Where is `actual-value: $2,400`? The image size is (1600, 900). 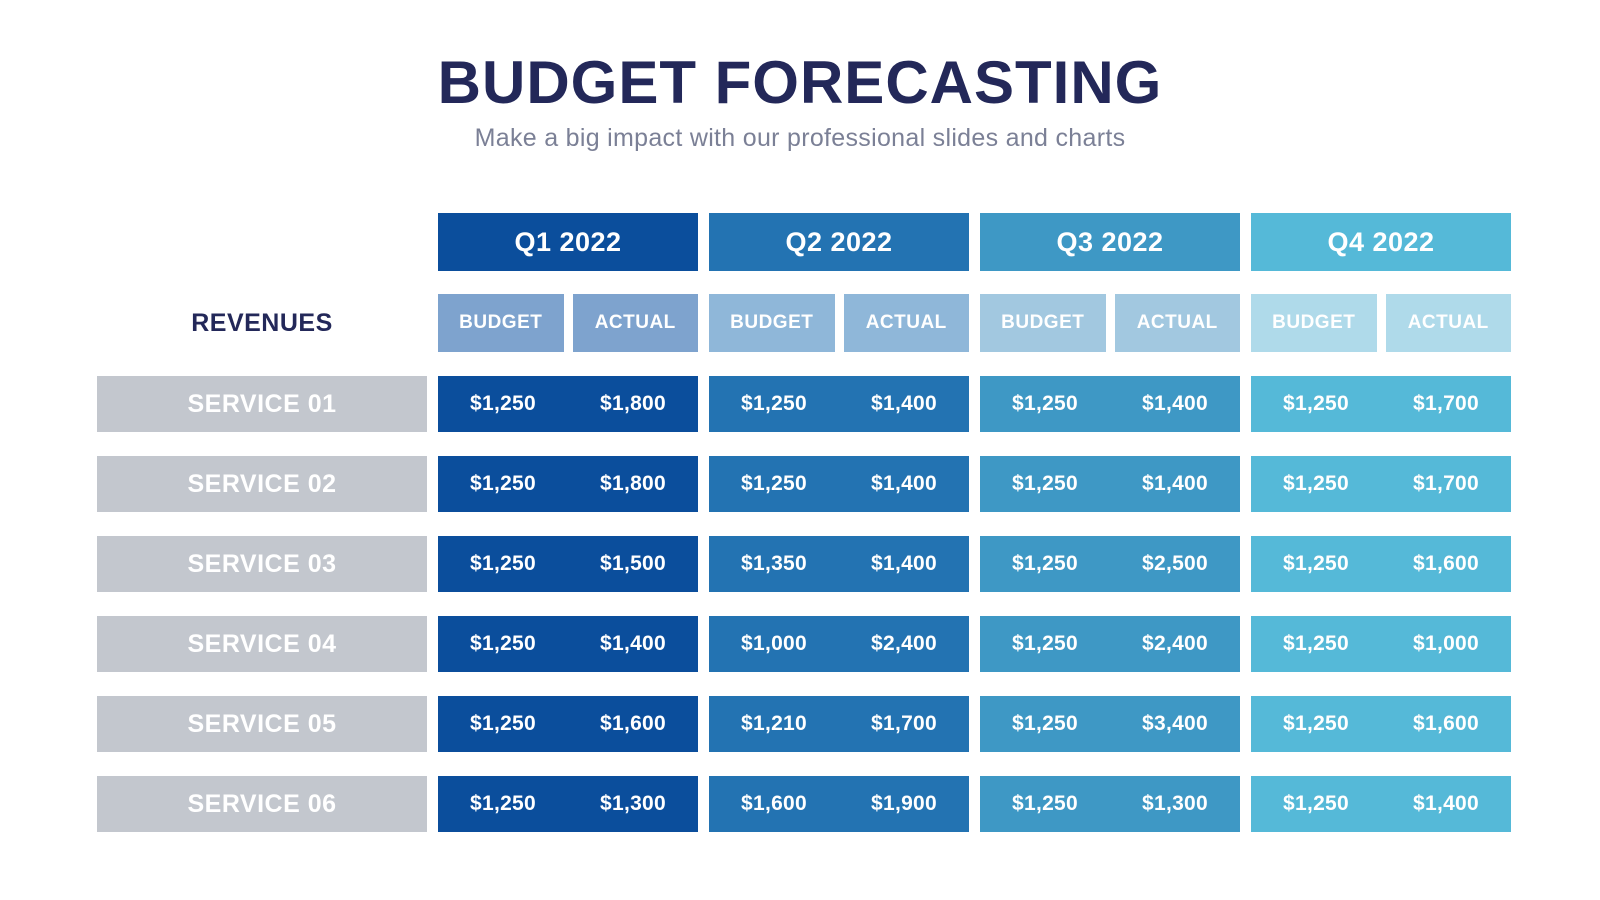
actual-value: $2,400 is located at coordinates (904, 643).